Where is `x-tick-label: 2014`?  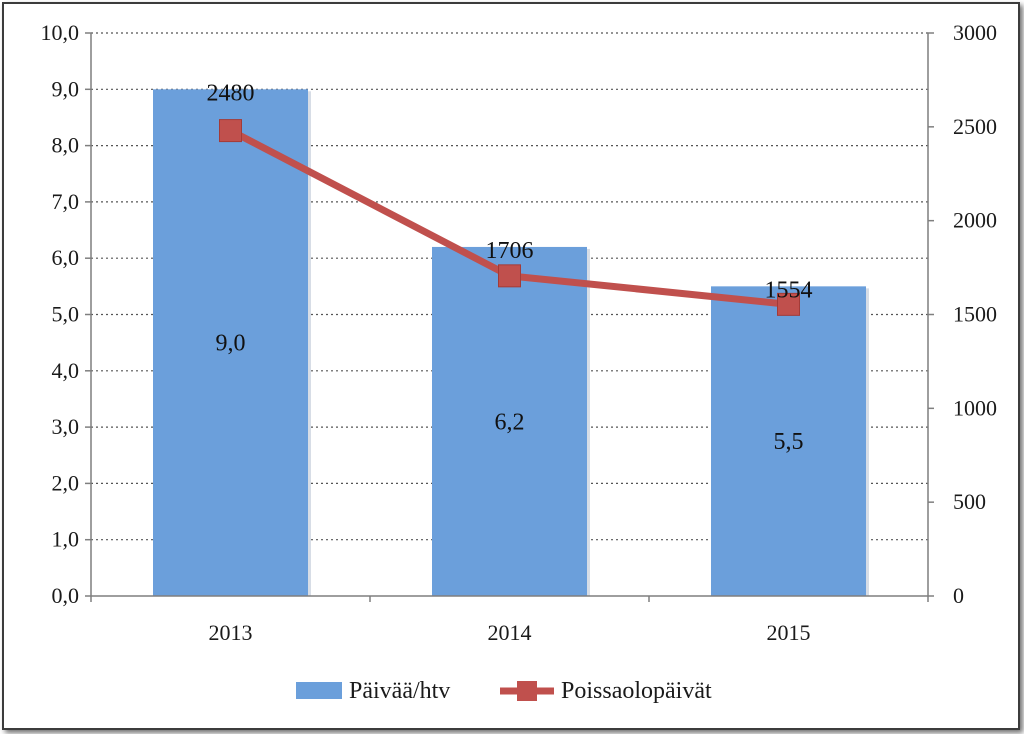 x-tick-label: 2014 is located at coordinates (510, 632).